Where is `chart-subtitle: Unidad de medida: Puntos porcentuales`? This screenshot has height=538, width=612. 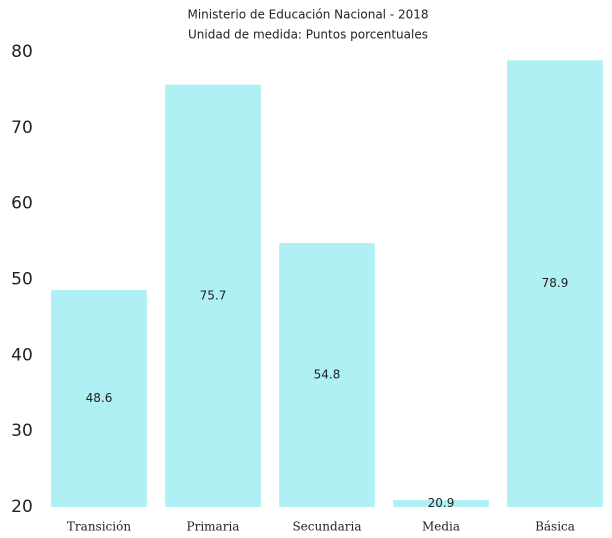
chart-subtitle: Unidad de medida: Puntos porcentuales is located at coordinates (308, 35).